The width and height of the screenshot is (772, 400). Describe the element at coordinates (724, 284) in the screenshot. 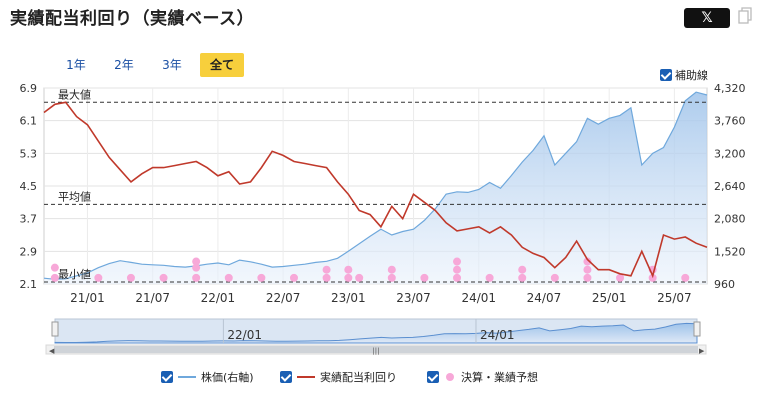

I see `y-right-tick-label: 960` at that location.